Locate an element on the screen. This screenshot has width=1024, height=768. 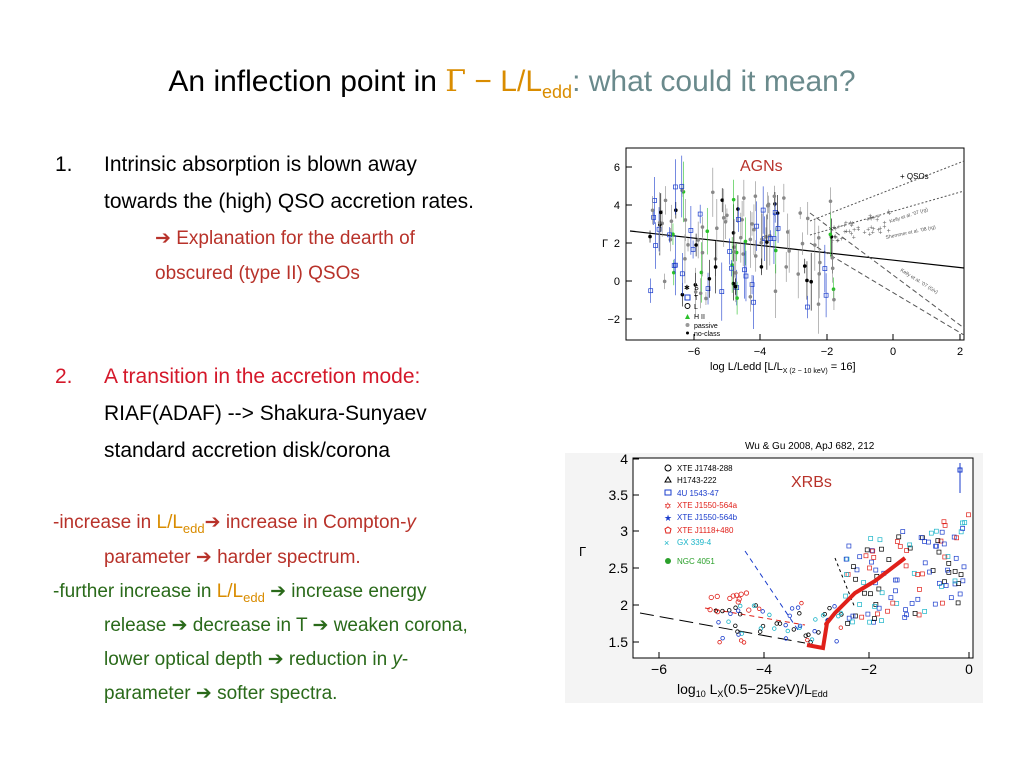
svg-text: XTE J1748-288 is located at coordinates (705, 468).